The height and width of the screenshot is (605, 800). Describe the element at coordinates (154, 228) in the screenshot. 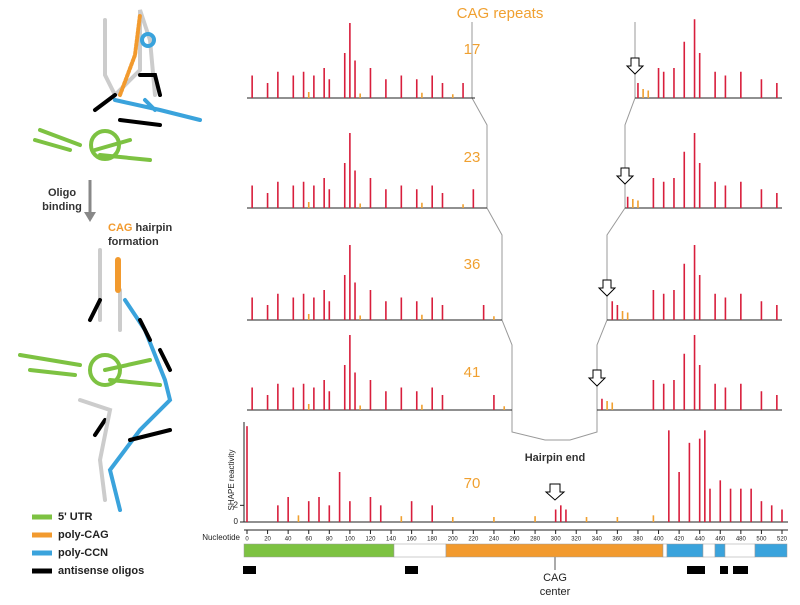

I see `step-text: hairpin` at that location.